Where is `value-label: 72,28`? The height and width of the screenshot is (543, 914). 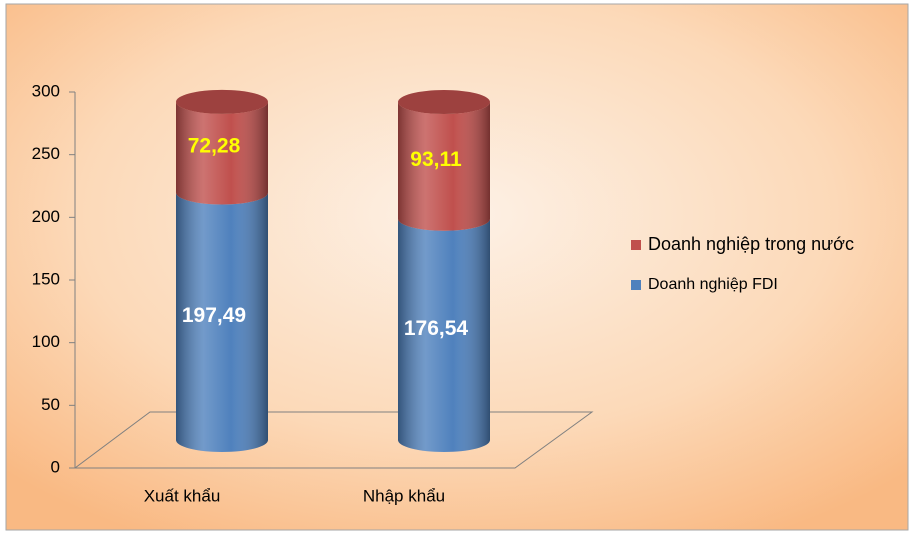 value-label: 72,28 is located at coordinates (214, 146).